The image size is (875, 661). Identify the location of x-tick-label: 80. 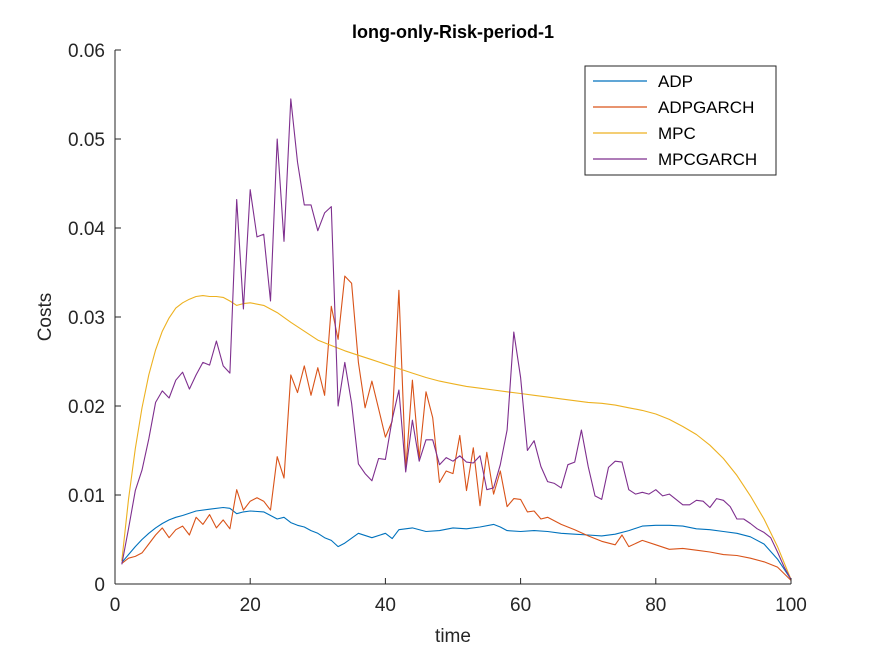
(655, 605).